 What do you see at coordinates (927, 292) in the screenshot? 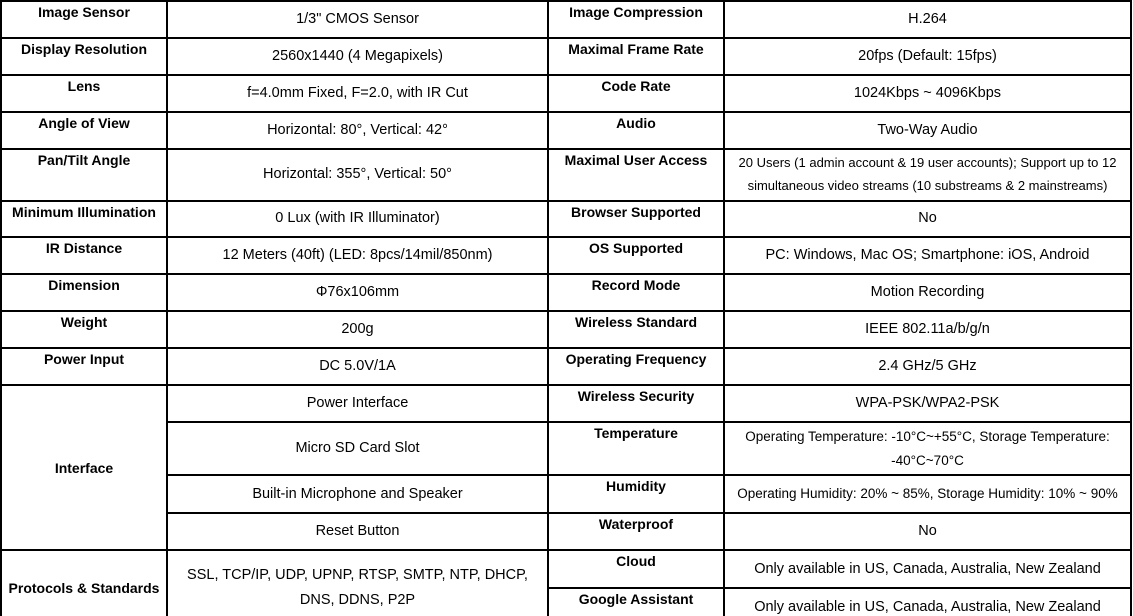
I see `record-mode-value: Motion Recording` at bounding box center [927, 292].